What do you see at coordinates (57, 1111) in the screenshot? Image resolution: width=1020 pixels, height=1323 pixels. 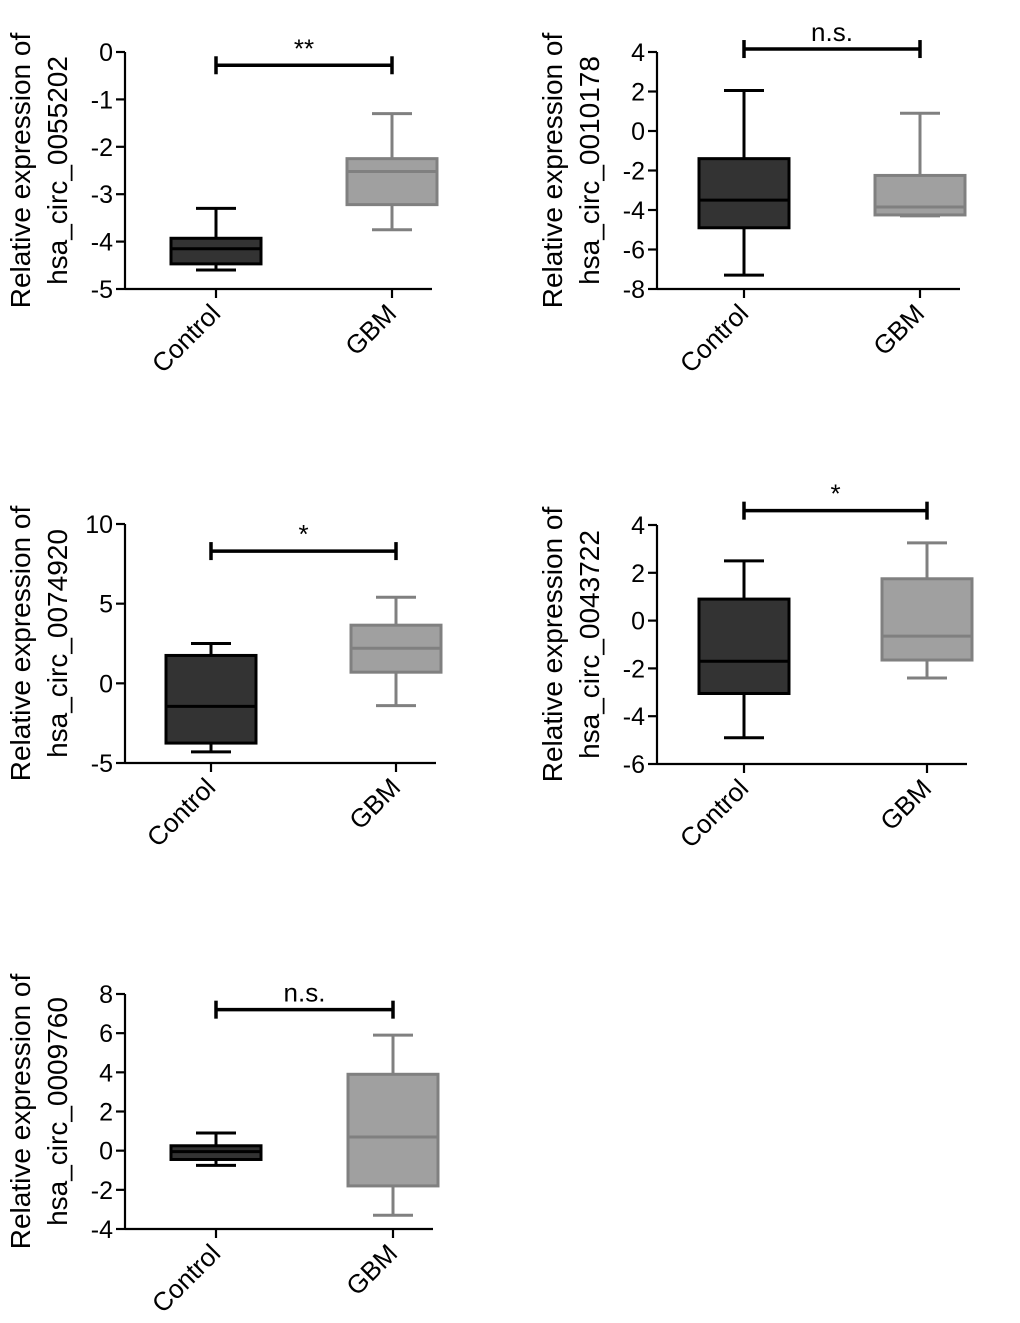 I see `y-axis-title-line2: hsa_circ_0009760` at bounding box center [57, 1111].